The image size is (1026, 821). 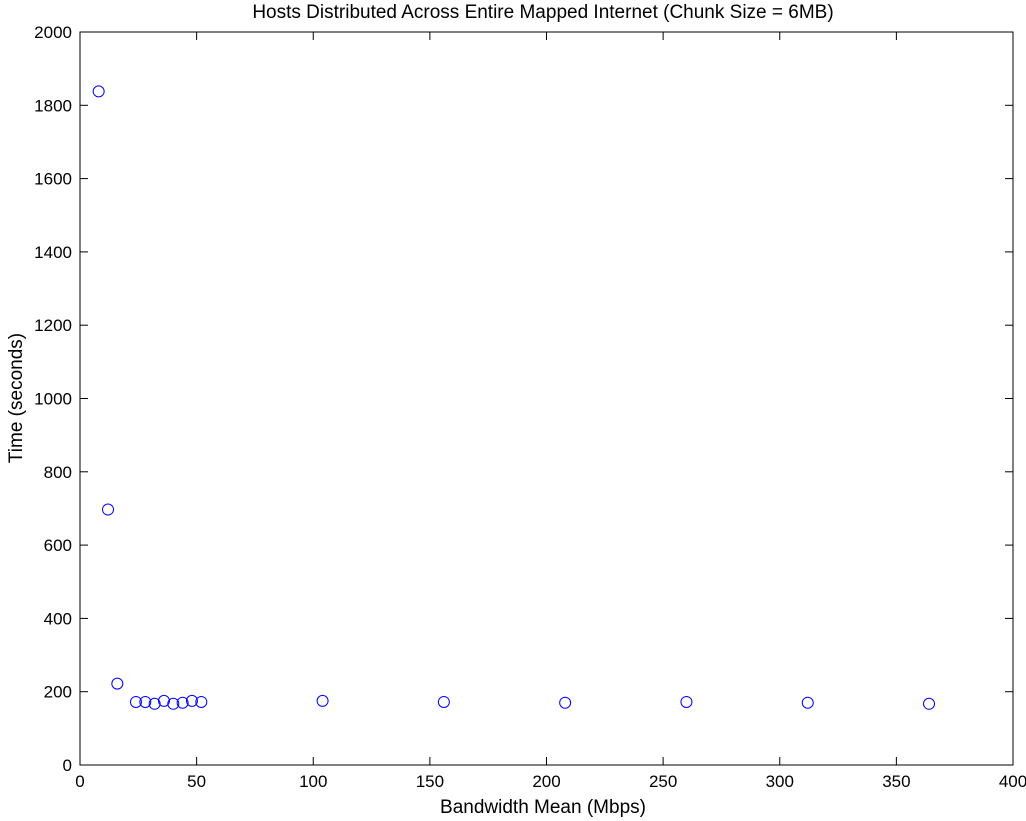 I want to click on x-tick-label: 0, so click(x=79, y=781).